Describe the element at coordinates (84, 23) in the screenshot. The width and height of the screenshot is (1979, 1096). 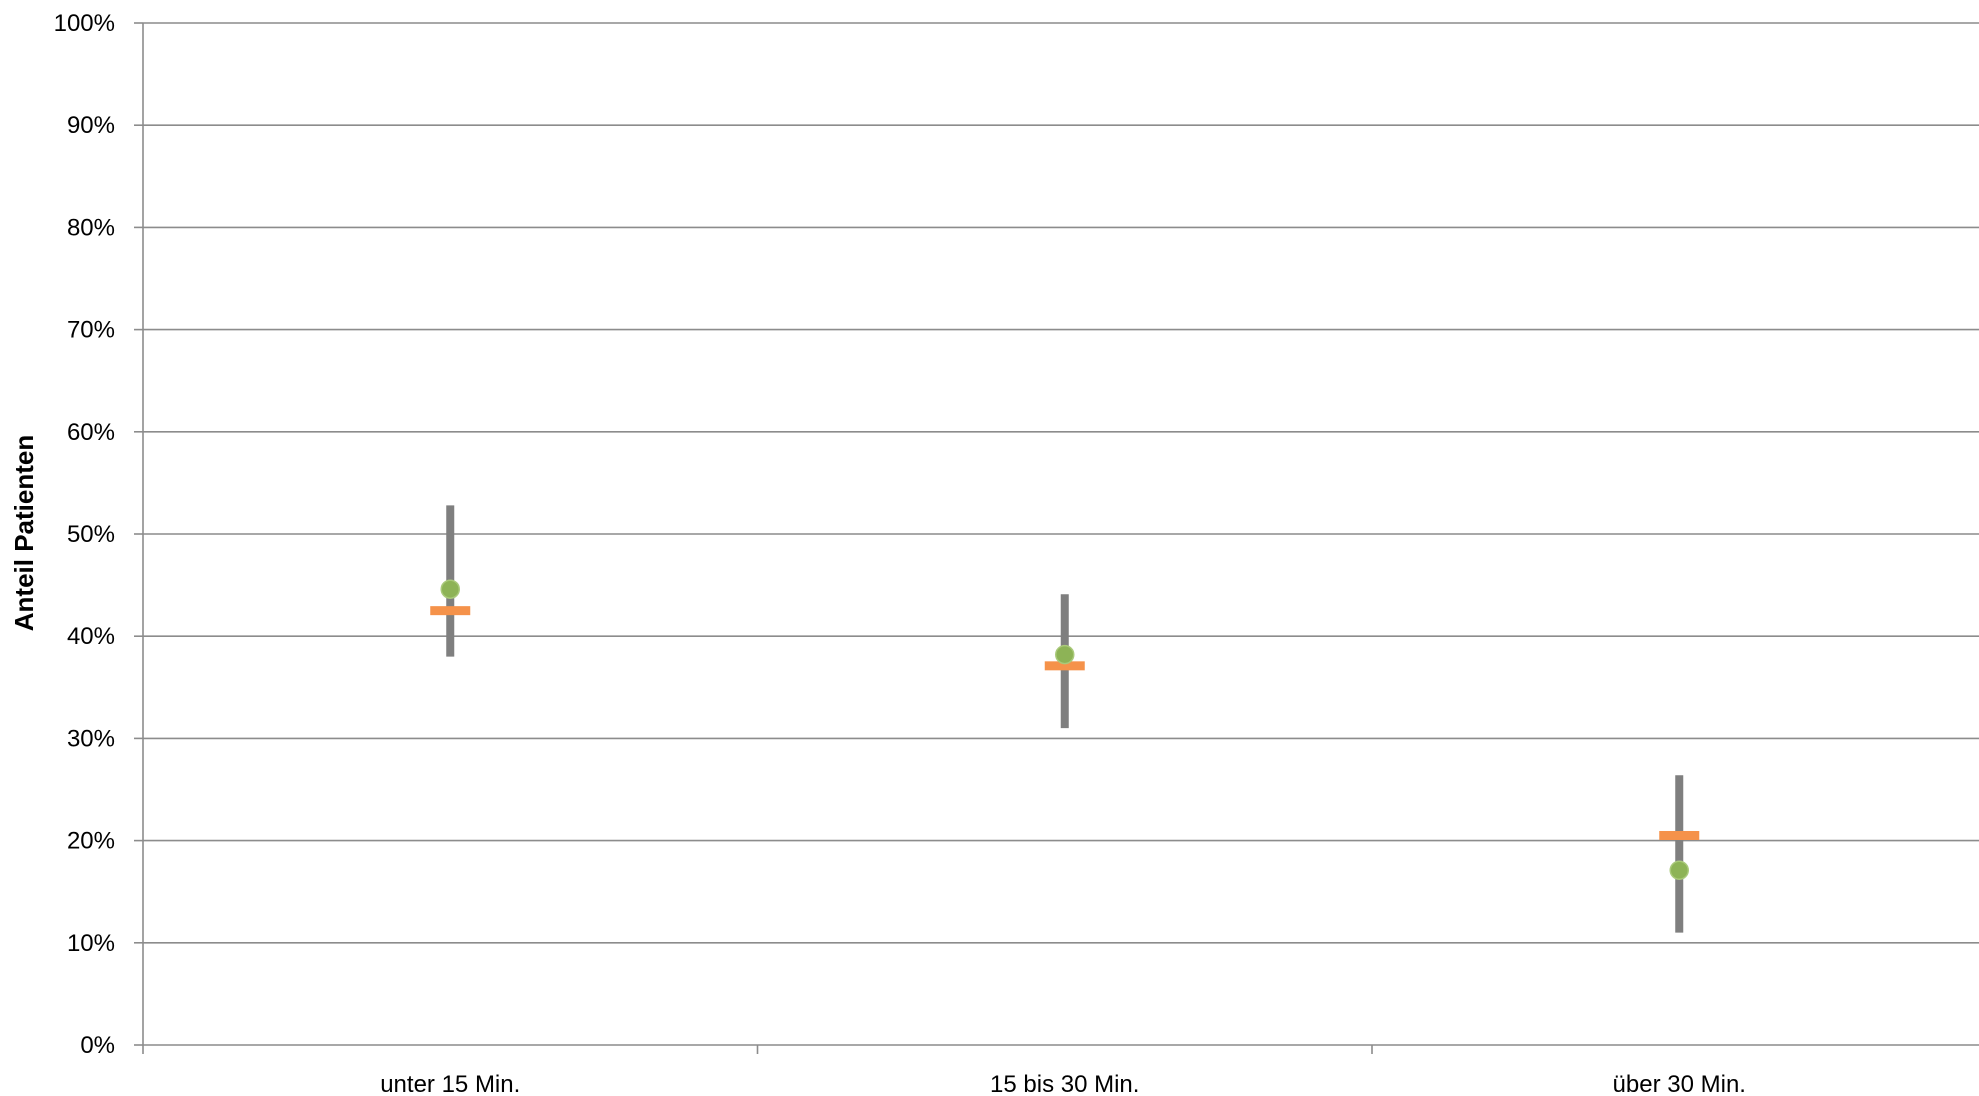
I see `y-tick-label: 100%` at that location.